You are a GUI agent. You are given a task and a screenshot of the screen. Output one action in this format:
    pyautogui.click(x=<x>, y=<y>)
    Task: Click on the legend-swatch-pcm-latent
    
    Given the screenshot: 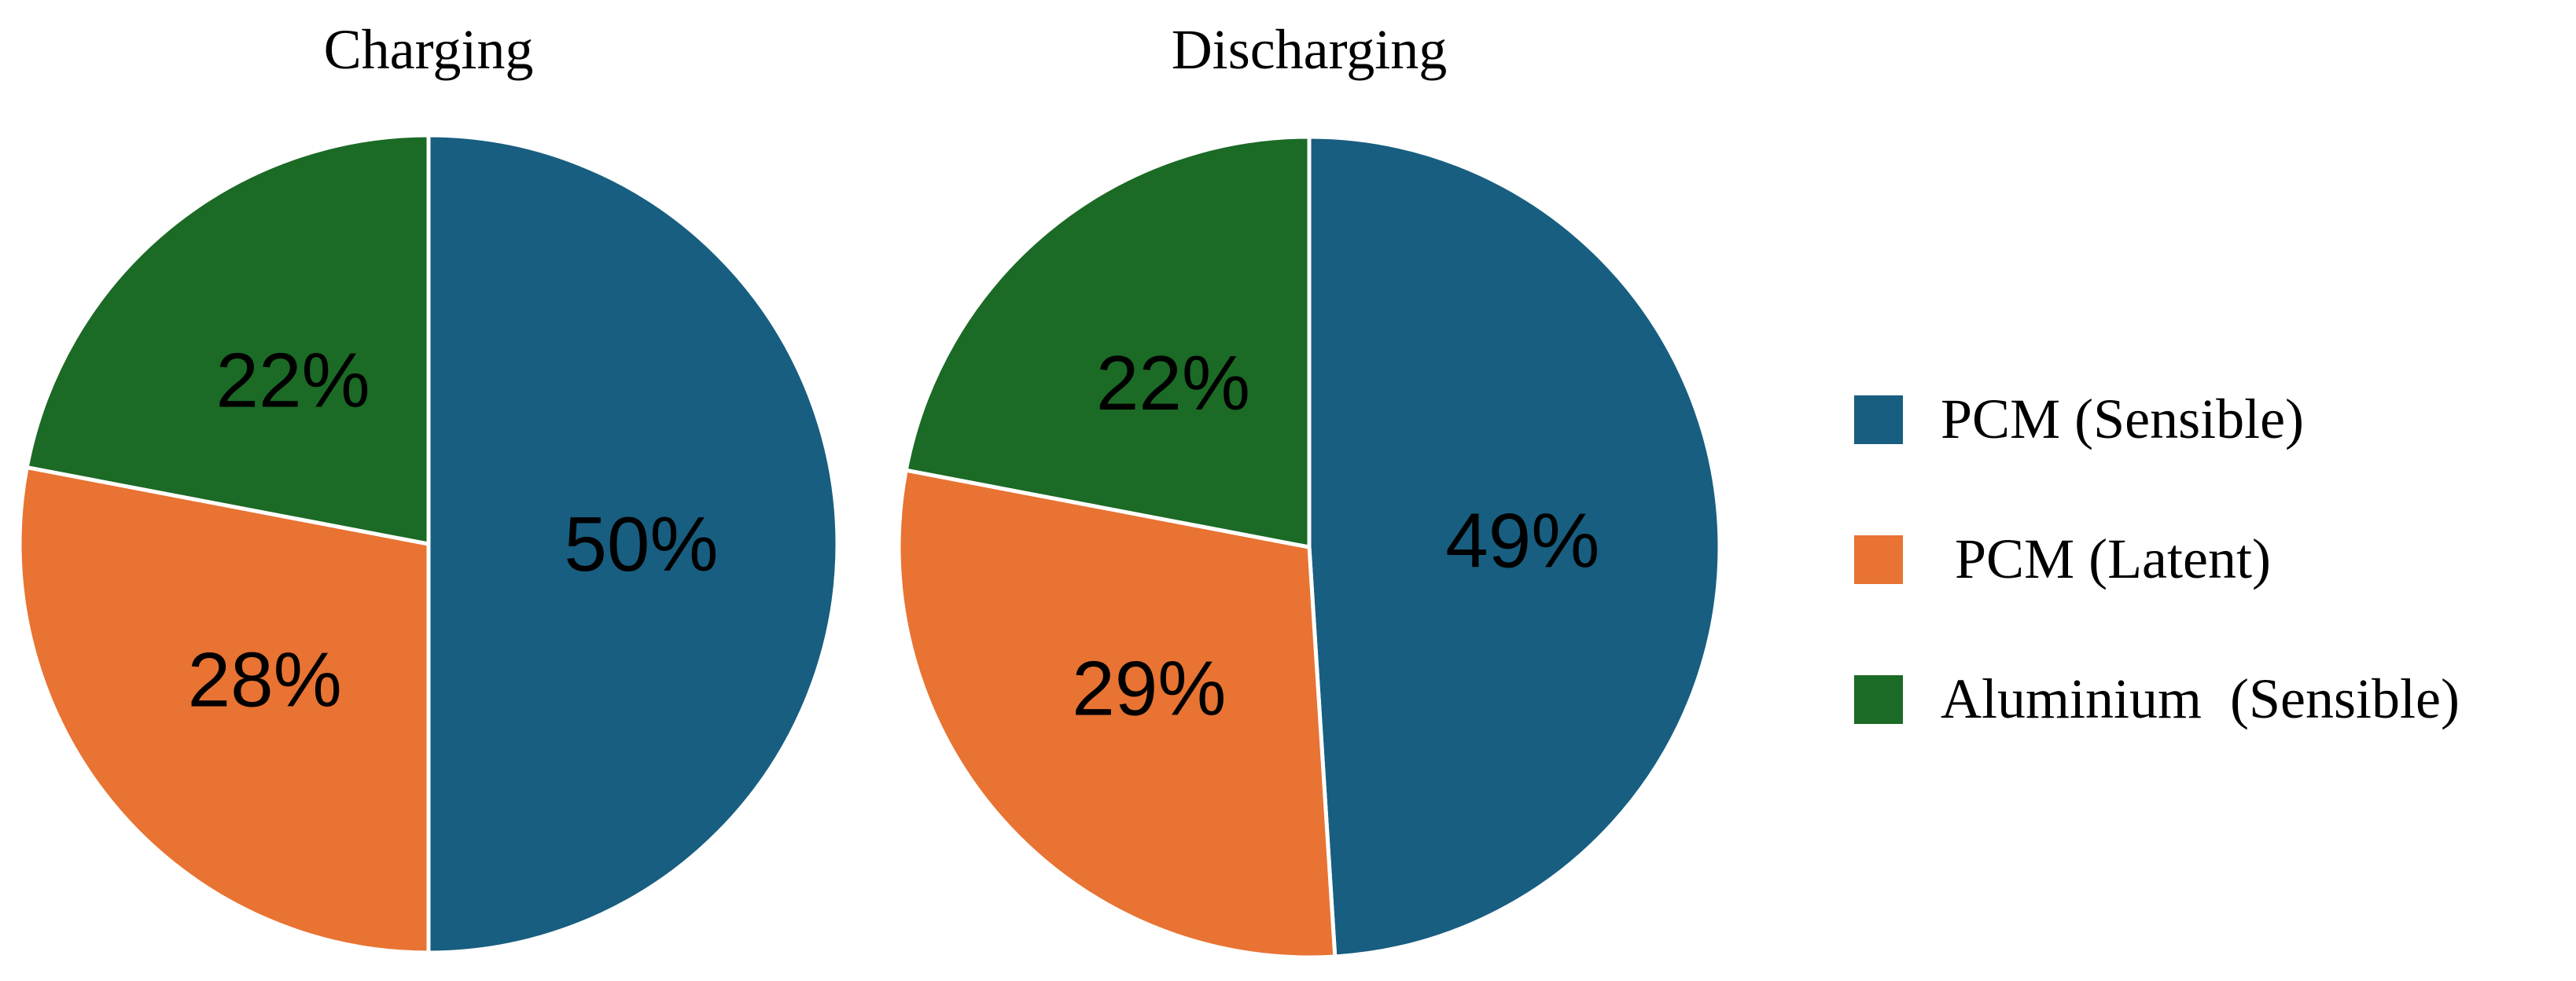 What is the action you would take?
    pyautogui.click(x=1879, y=559)
    